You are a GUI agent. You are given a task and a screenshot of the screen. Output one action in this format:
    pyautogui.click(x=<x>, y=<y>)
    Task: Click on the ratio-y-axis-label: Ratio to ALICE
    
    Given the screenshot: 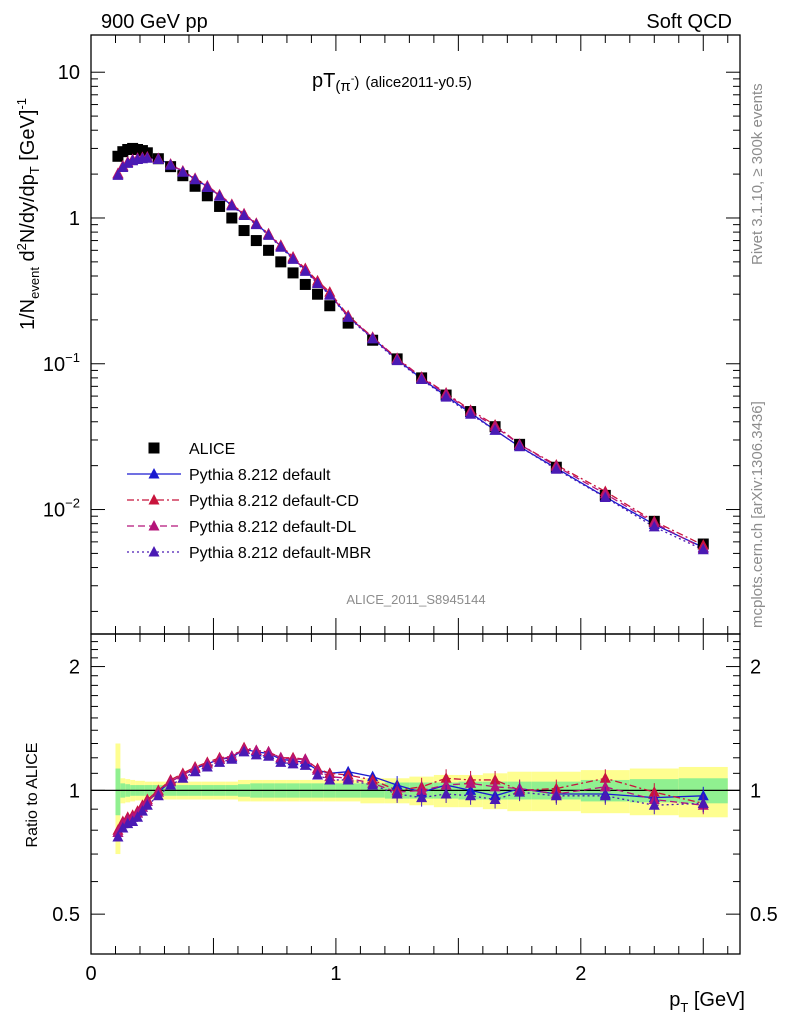 What is the action you would take?
    pyautogui.click(x=32, y=795)
    